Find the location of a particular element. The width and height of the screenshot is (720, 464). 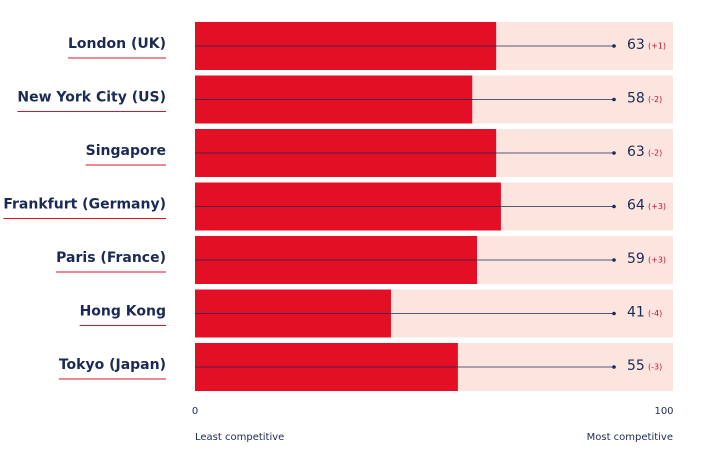

category-label: Hong Kong is located at coordinates (123, 312).